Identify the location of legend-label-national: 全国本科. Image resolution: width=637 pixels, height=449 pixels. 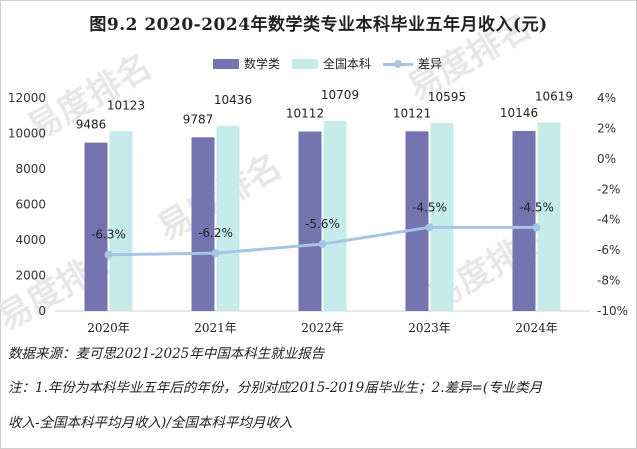
(347, 64).